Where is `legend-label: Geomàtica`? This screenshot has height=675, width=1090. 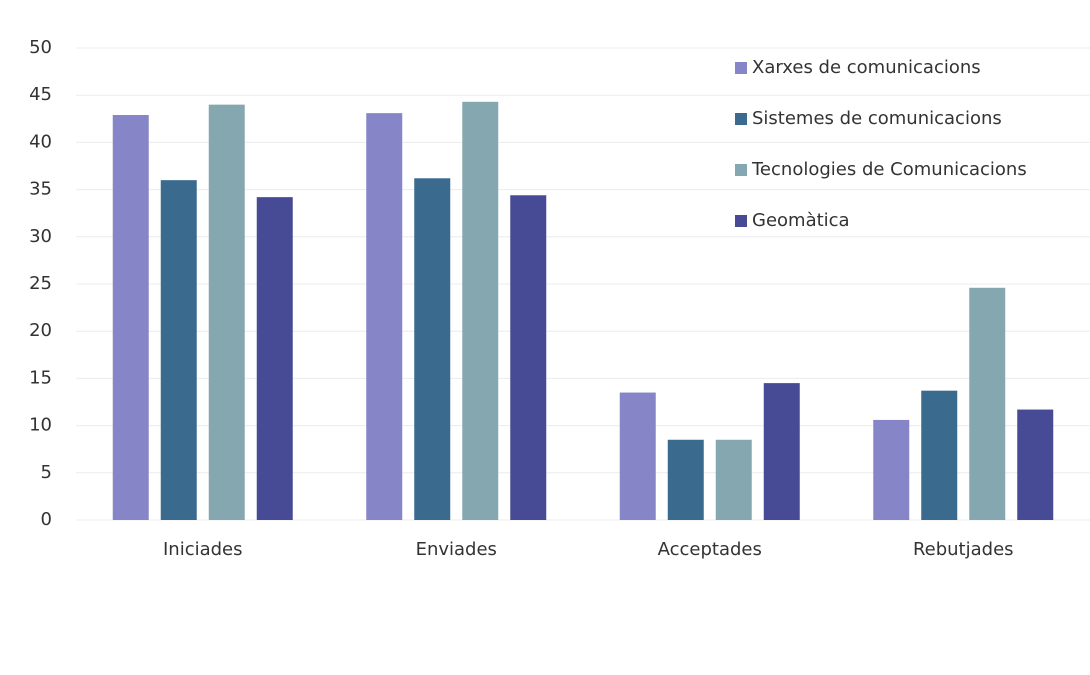 legend-label: Geomàtica is located at coordinates (801, 220).